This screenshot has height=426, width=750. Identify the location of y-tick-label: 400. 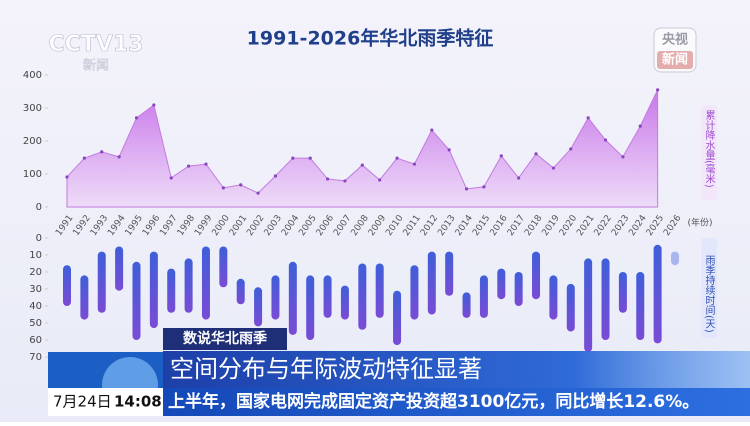
(32, 75).